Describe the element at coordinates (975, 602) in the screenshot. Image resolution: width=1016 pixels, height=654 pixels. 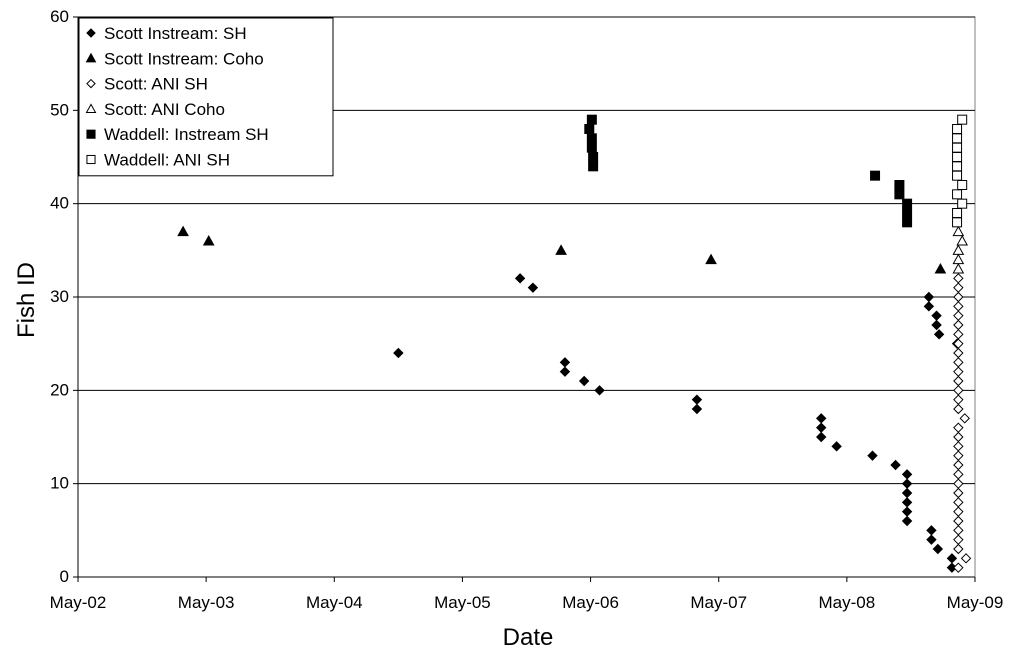
I see `x-tick-label: May-09` at that location.